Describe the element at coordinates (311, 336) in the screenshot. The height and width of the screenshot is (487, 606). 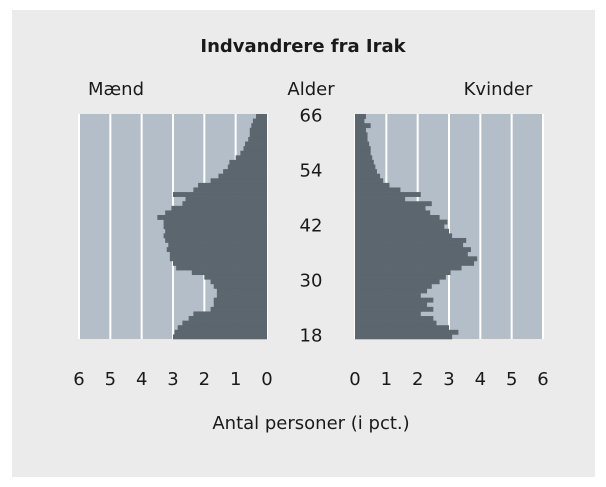
I see `y-tick-label: 18` at that location.